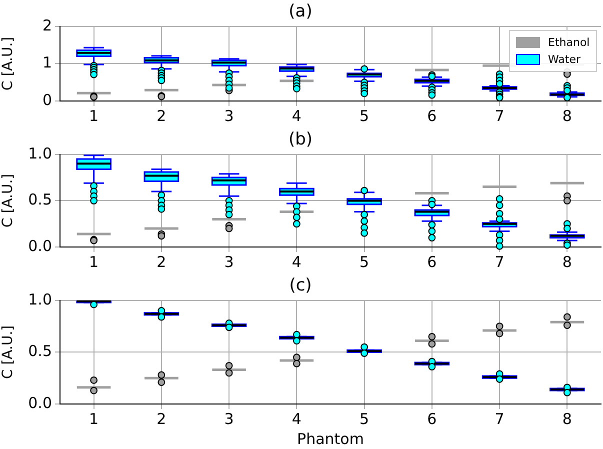  What do you see at coordinates (300, 286) in the screenshot?
I see `chart-title: (c)` at bounding box center [300, 286].